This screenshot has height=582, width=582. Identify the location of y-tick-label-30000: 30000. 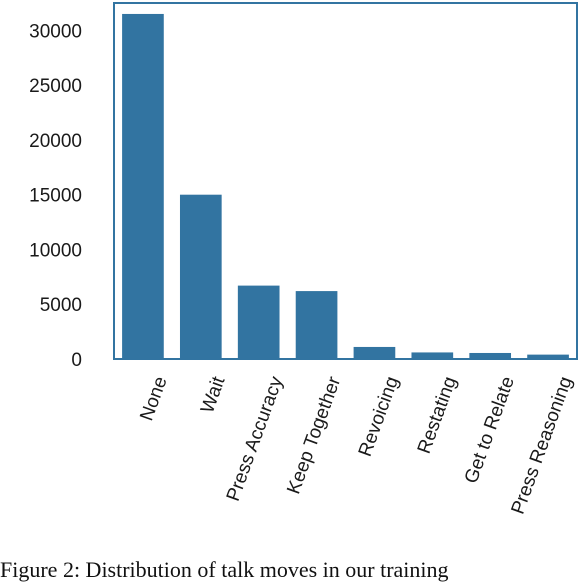
(55, 31).